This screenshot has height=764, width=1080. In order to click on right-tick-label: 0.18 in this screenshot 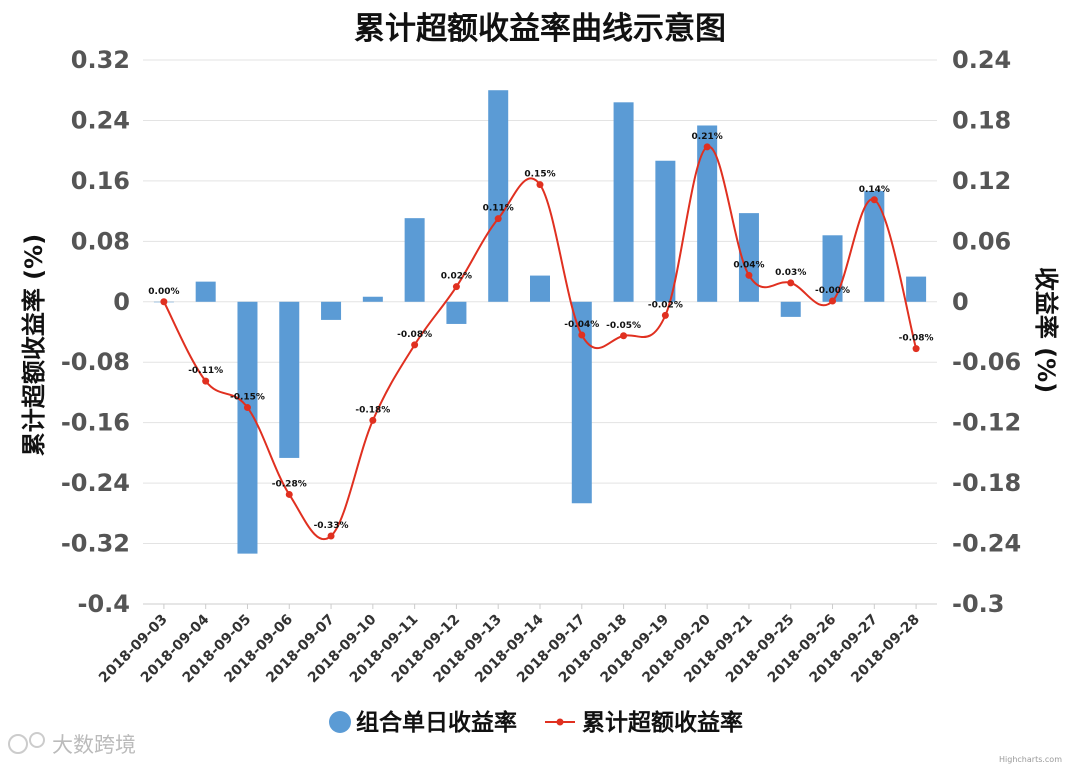, I will do `click(981, 120)`.